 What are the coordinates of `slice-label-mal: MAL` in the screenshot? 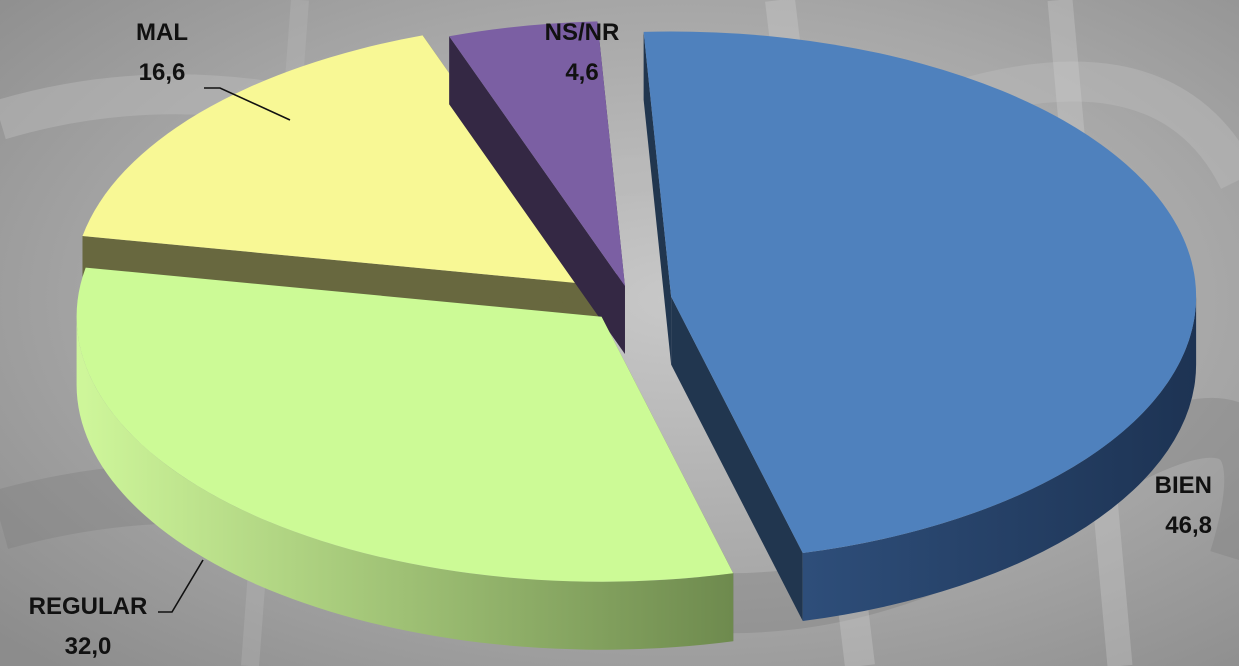 It's located at (162, 32).